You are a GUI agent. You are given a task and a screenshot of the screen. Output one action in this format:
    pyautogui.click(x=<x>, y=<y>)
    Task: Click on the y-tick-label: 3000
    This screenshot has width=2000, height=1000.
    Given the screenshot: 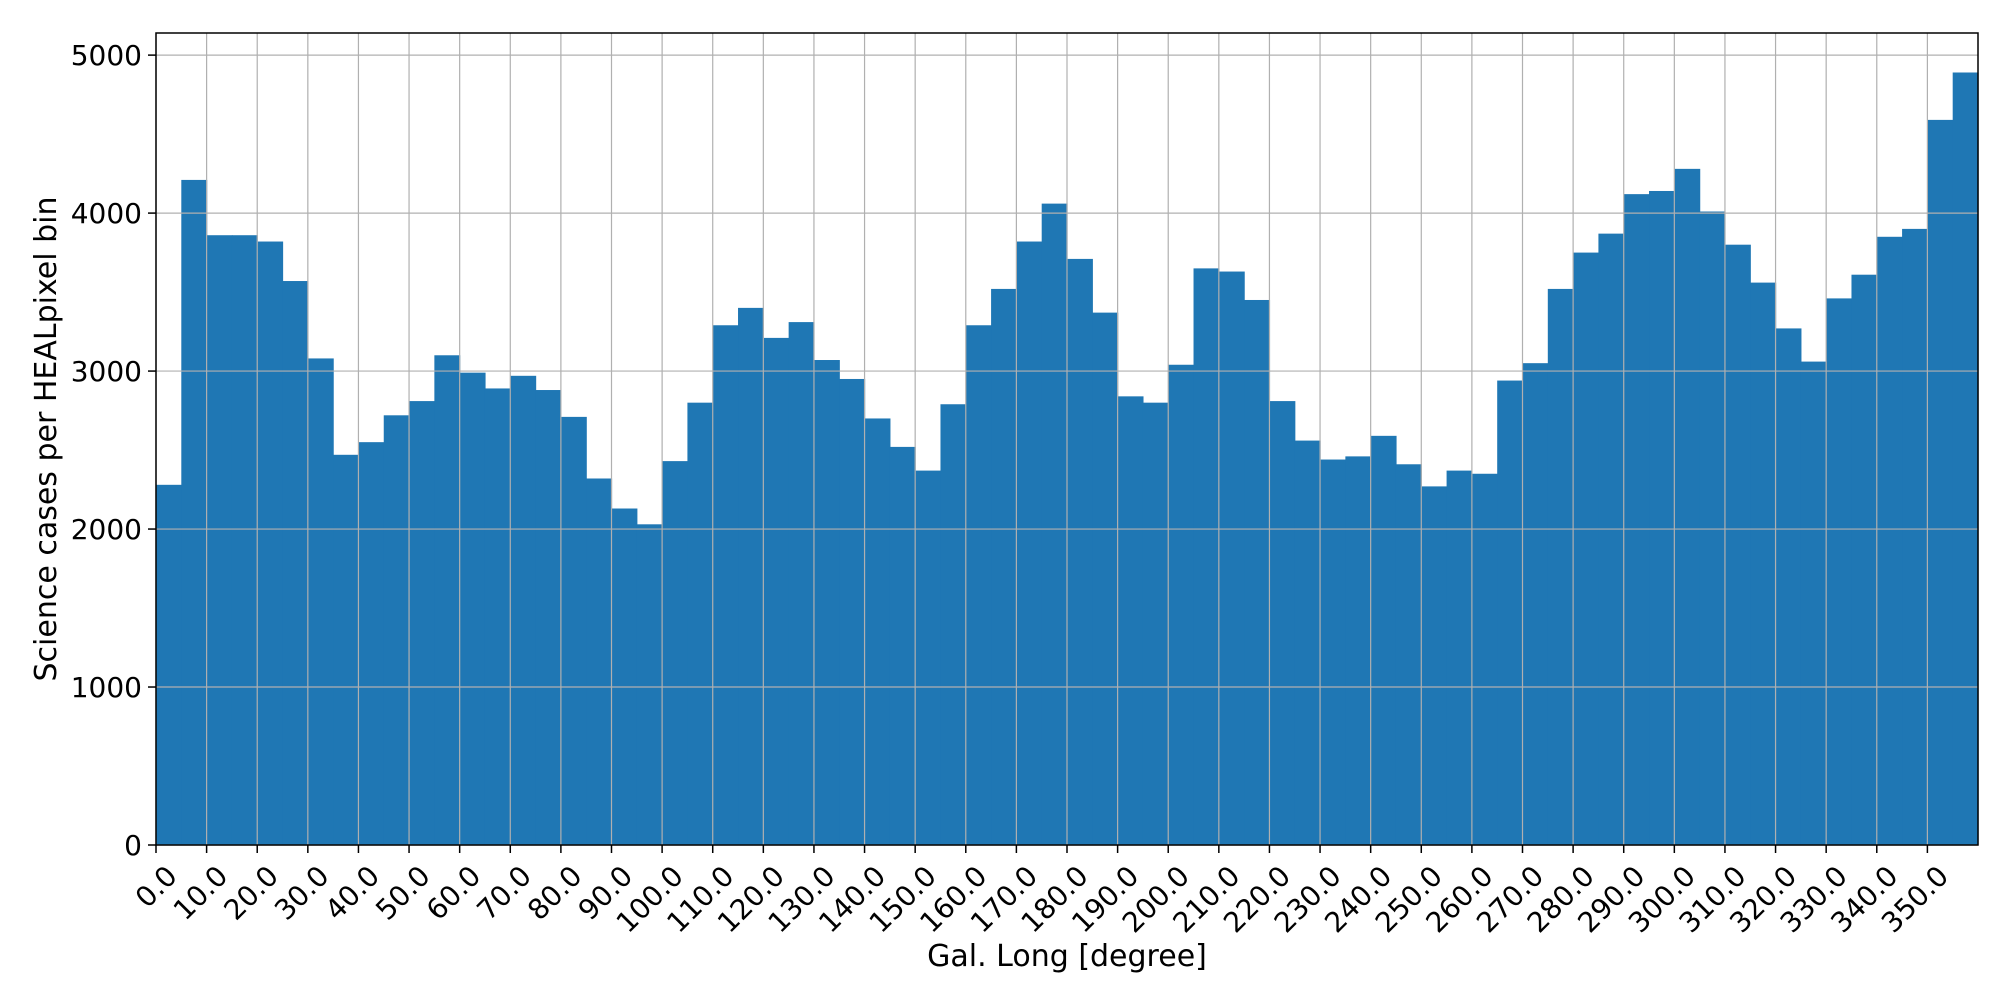 What is the action you would take?
    pyautogui.click(x=106, y=371)
    